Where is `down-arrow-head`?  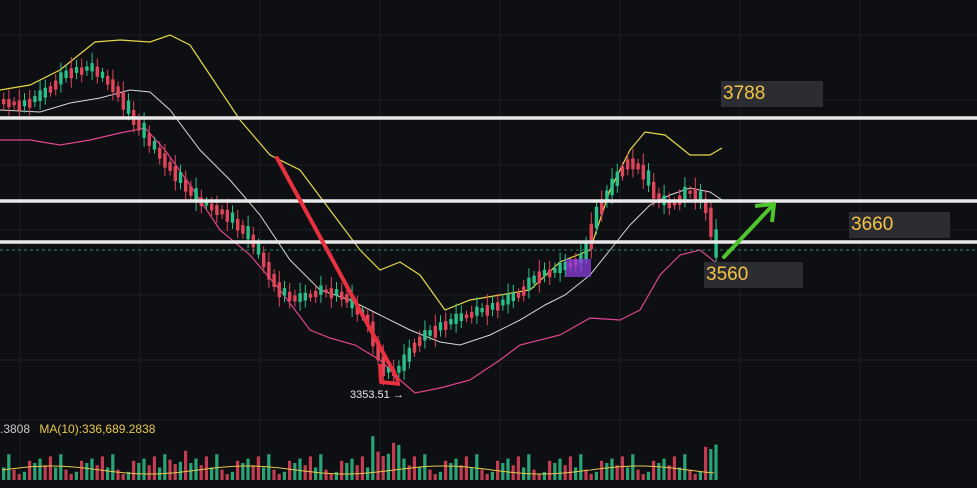
down-arrow-head is located at coordinates (389, 374).